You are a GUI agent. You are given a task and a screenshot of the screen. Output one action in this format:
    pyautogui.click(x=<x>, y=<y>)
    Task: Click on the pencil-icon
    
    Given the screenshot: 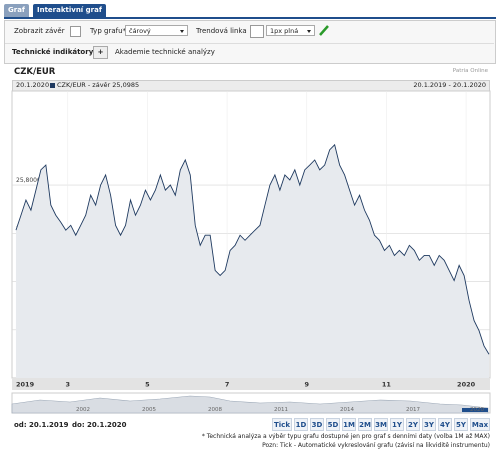 What is the action you would take?
    pyautogui.click(x=324, y=30)
    